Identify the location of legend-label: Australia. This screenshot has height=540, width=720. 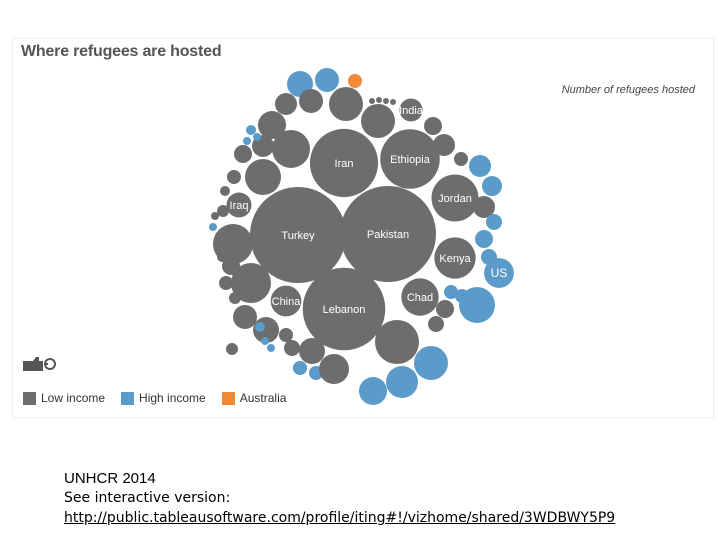
(263, 398).